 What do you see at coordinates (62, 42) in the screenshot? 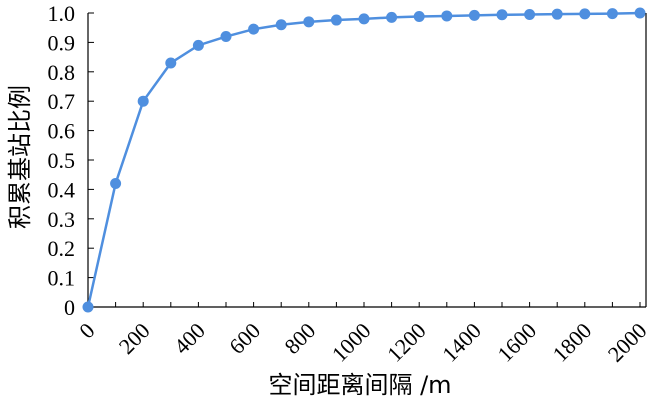
I see `y-tick-label: 0.9` at bounding box center [62, 42].